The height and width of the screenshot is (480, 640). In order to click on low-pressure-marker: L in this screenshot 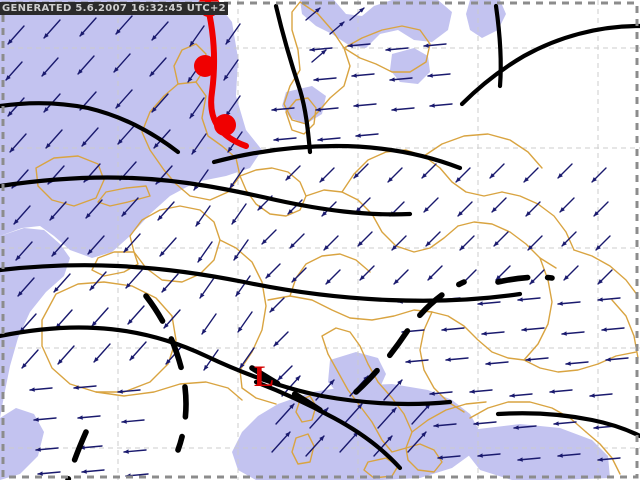, I will do `click(264, 376)`.